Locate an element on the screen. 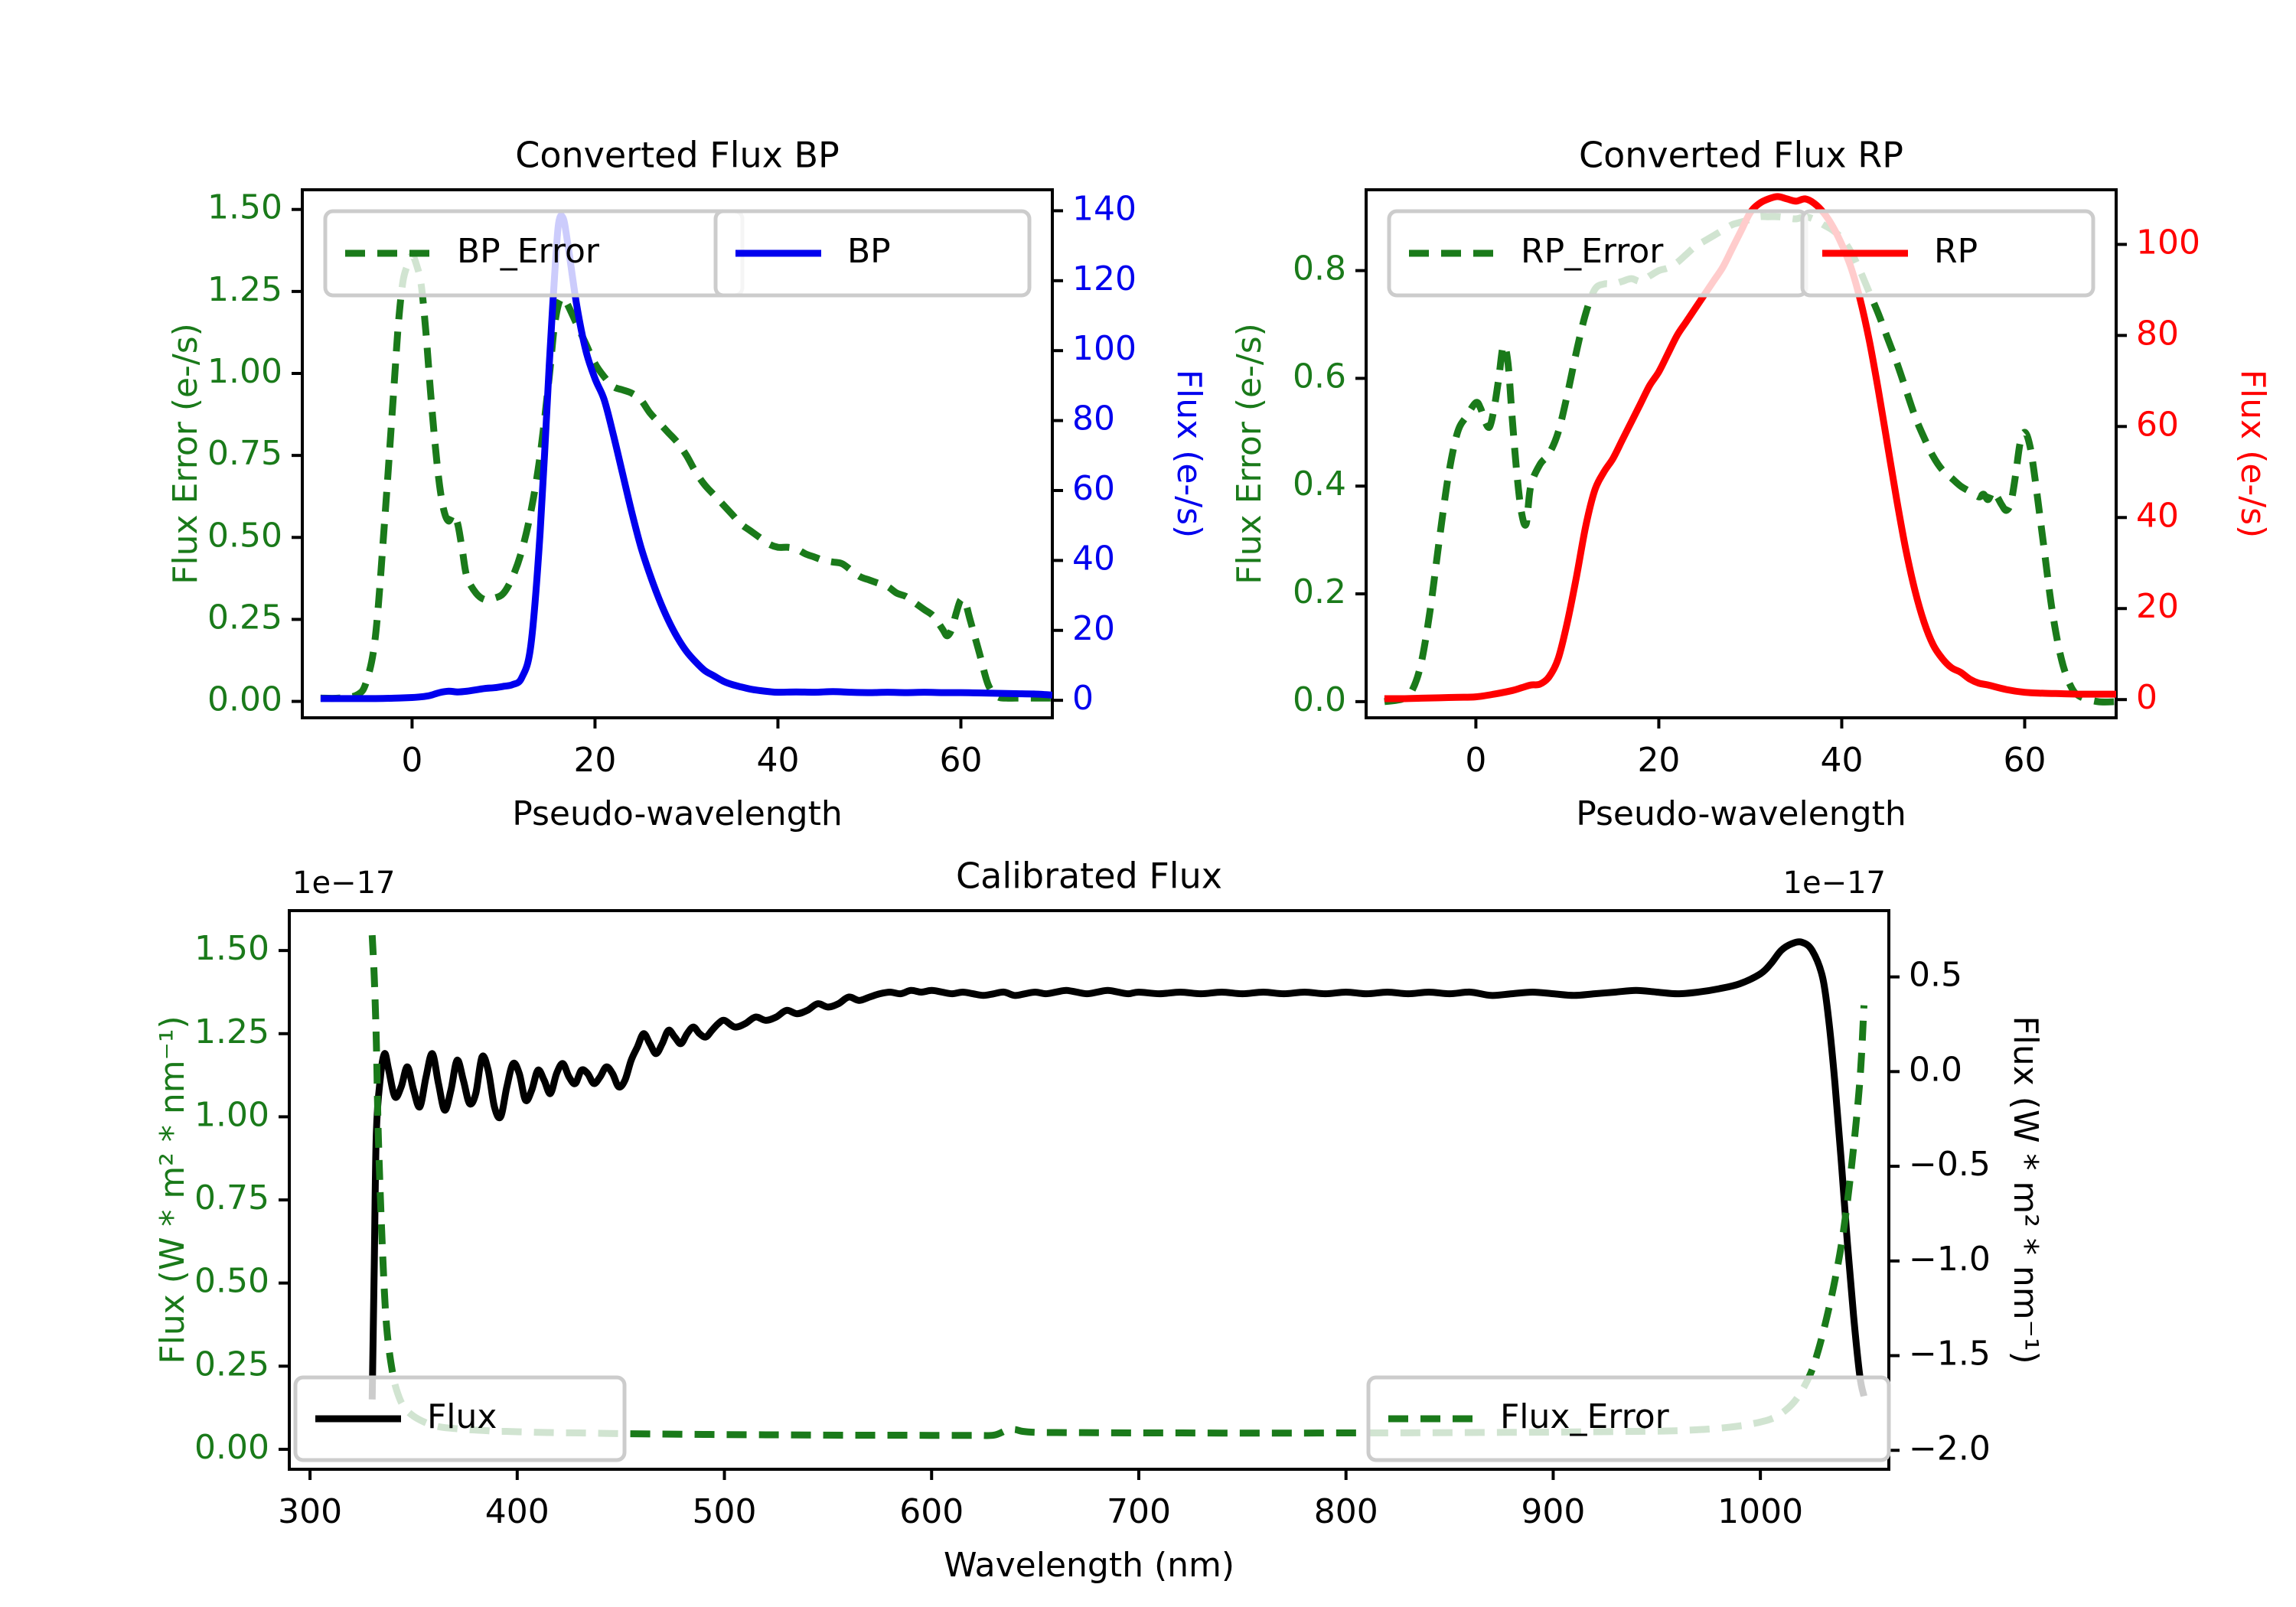 This screenshot has height=1607, width=2296. flux-legend-label: Flux is located at coordinates (462, 1416).